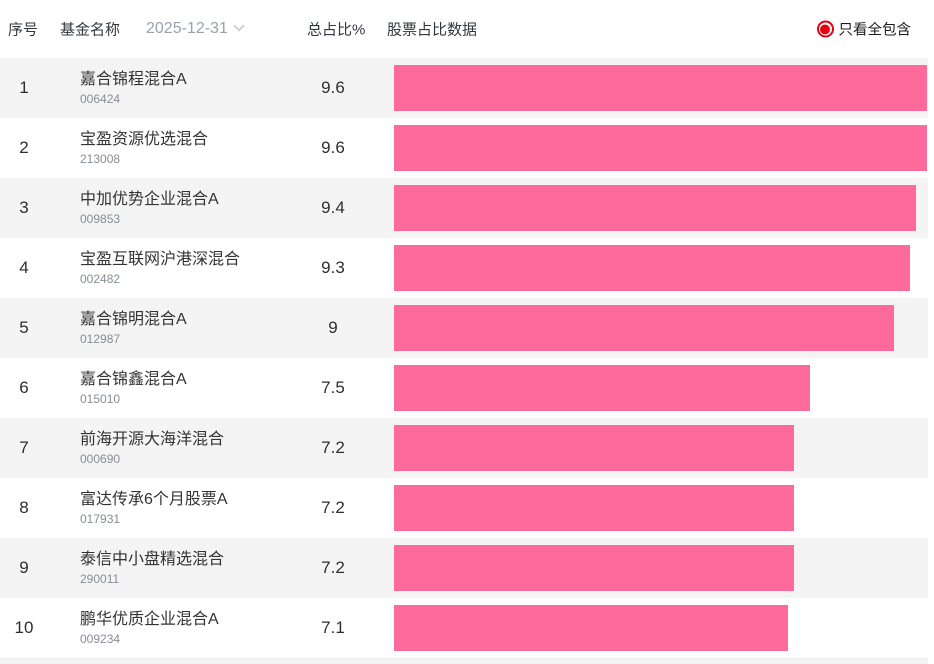 The width and height of the screenshot is (934, 664). I want to click on fund-name-block: 泰信中小盘精选混合 290011, so click(152, 568).